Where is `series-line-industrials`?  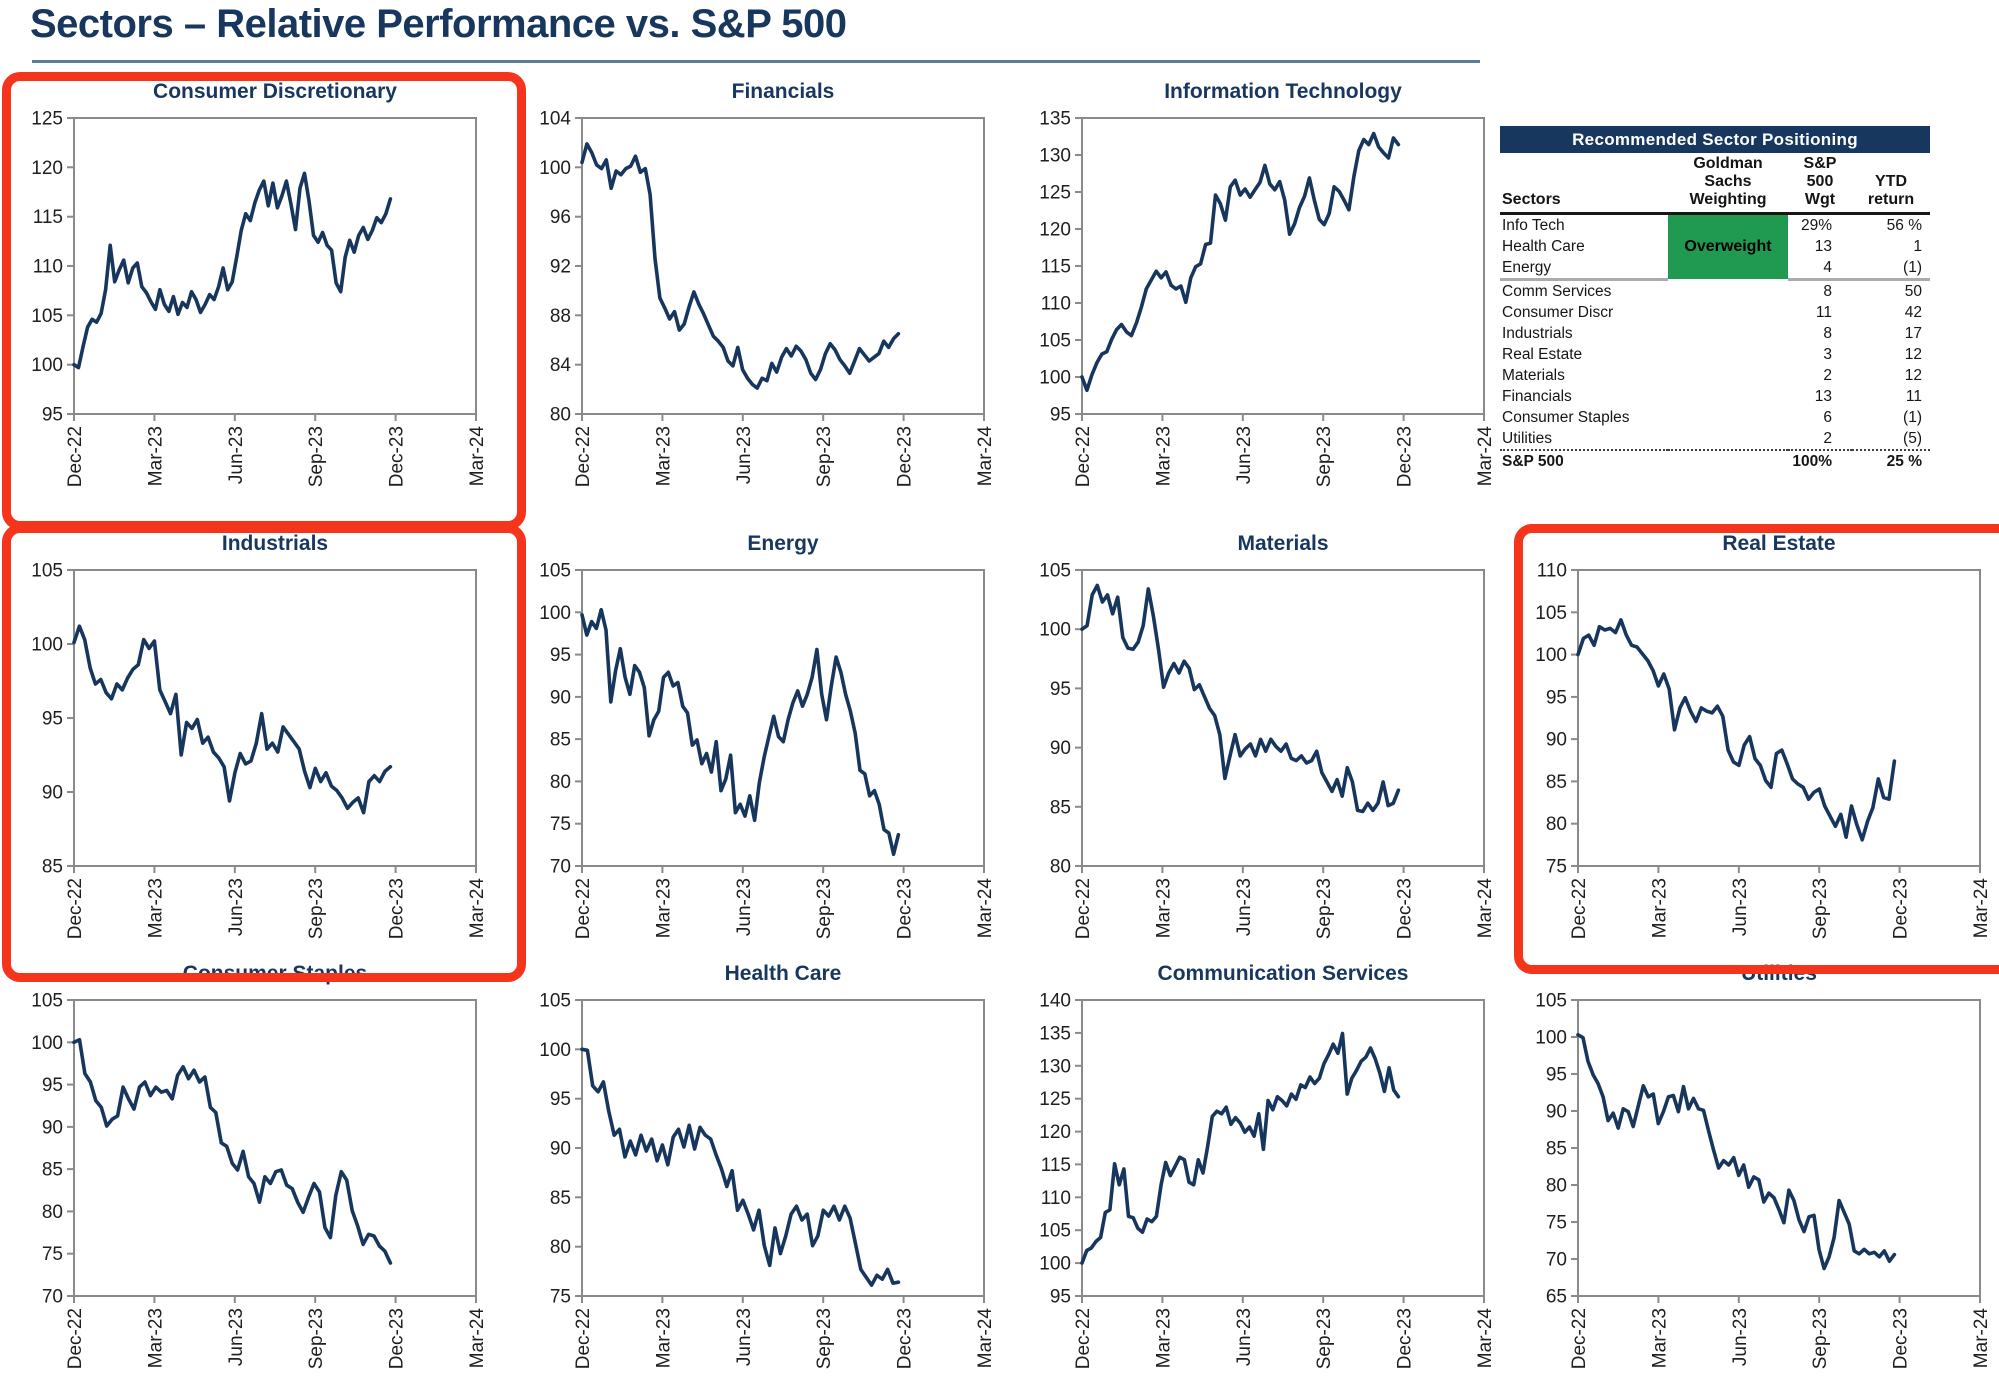
series-line-industrials is located at coordinates (232, 719).